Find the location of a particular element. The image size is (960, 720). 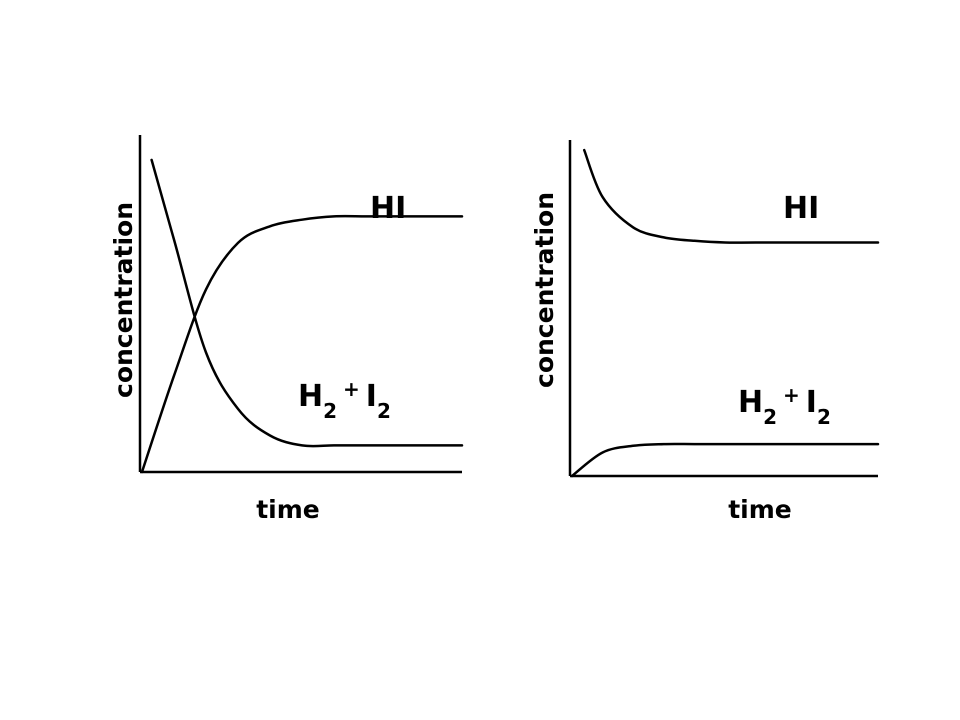

series-label-right-hi: HI is located at coordinates (801, 208).